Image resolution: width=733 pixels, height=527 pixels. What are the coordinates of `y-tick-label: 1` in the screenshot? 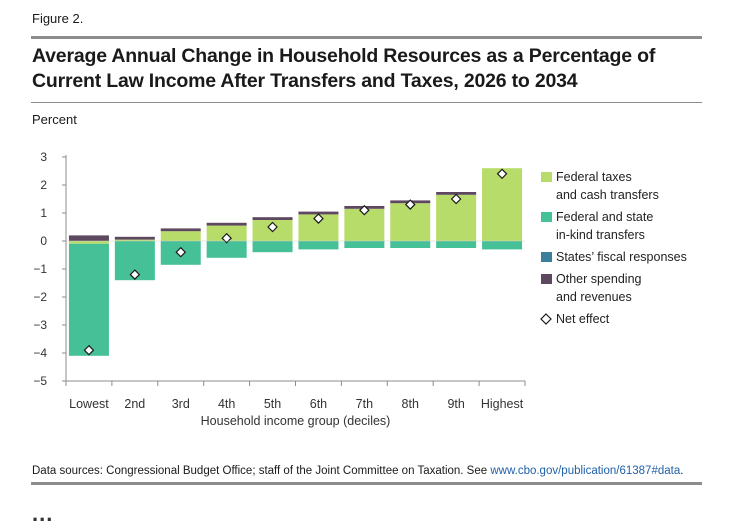 It's located at (43, 213).